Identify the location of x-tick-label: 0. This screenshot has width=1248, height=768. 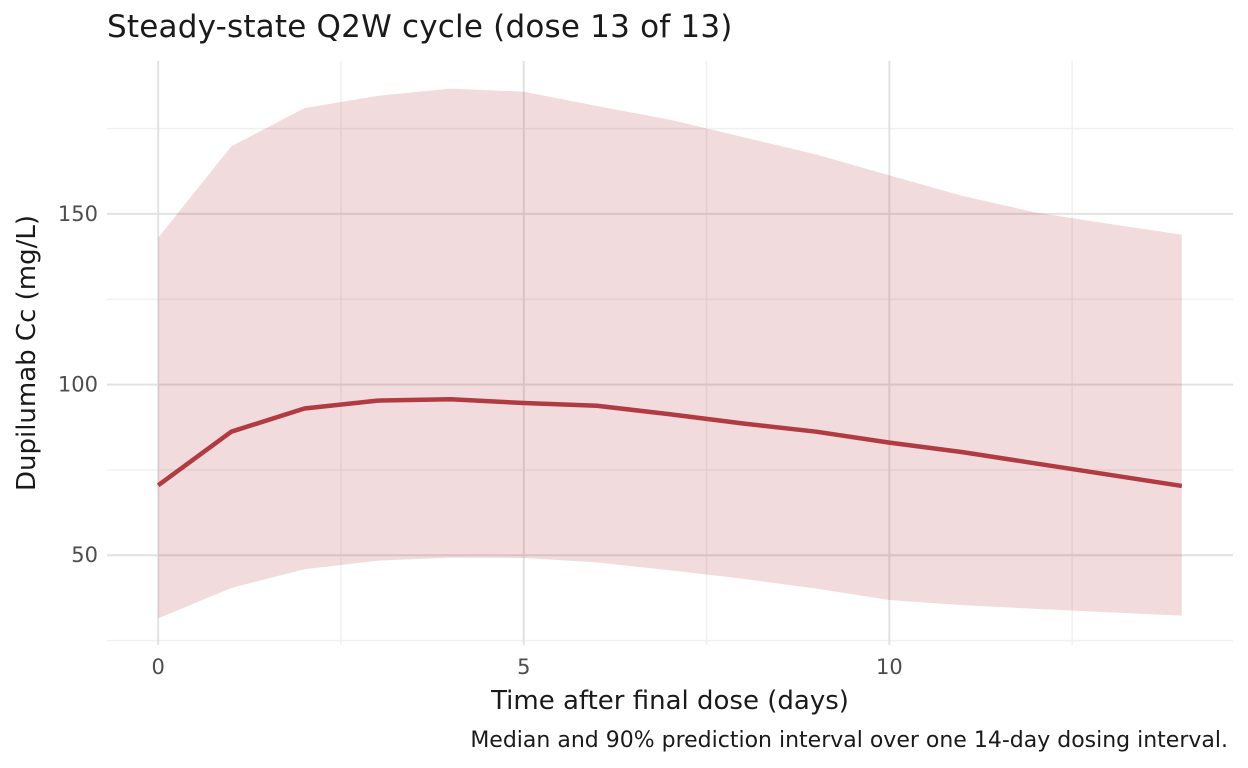
(157, 667).